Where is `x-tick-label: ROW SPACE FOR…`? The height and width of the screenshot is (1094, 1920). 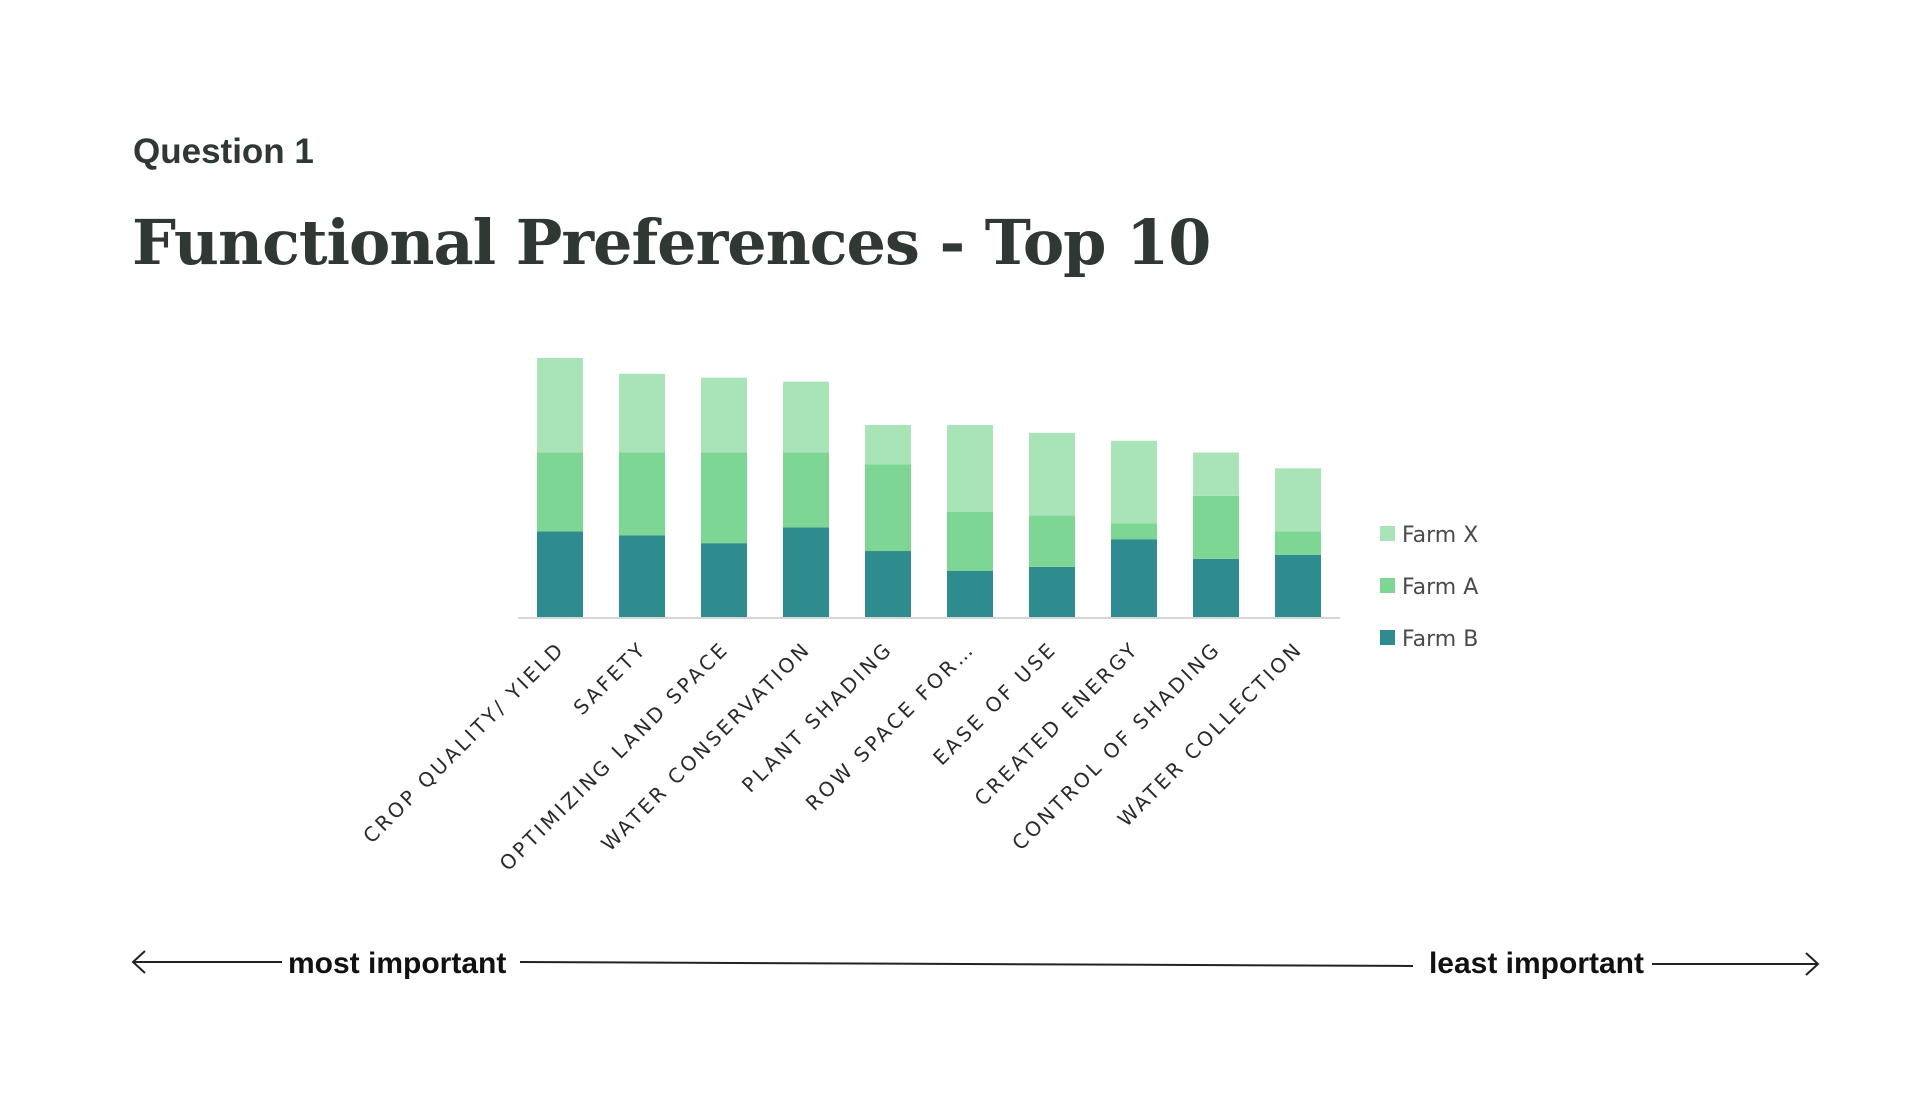 x-tick-label: ROW SPACE FOR… is located at coordinates (890, 726).